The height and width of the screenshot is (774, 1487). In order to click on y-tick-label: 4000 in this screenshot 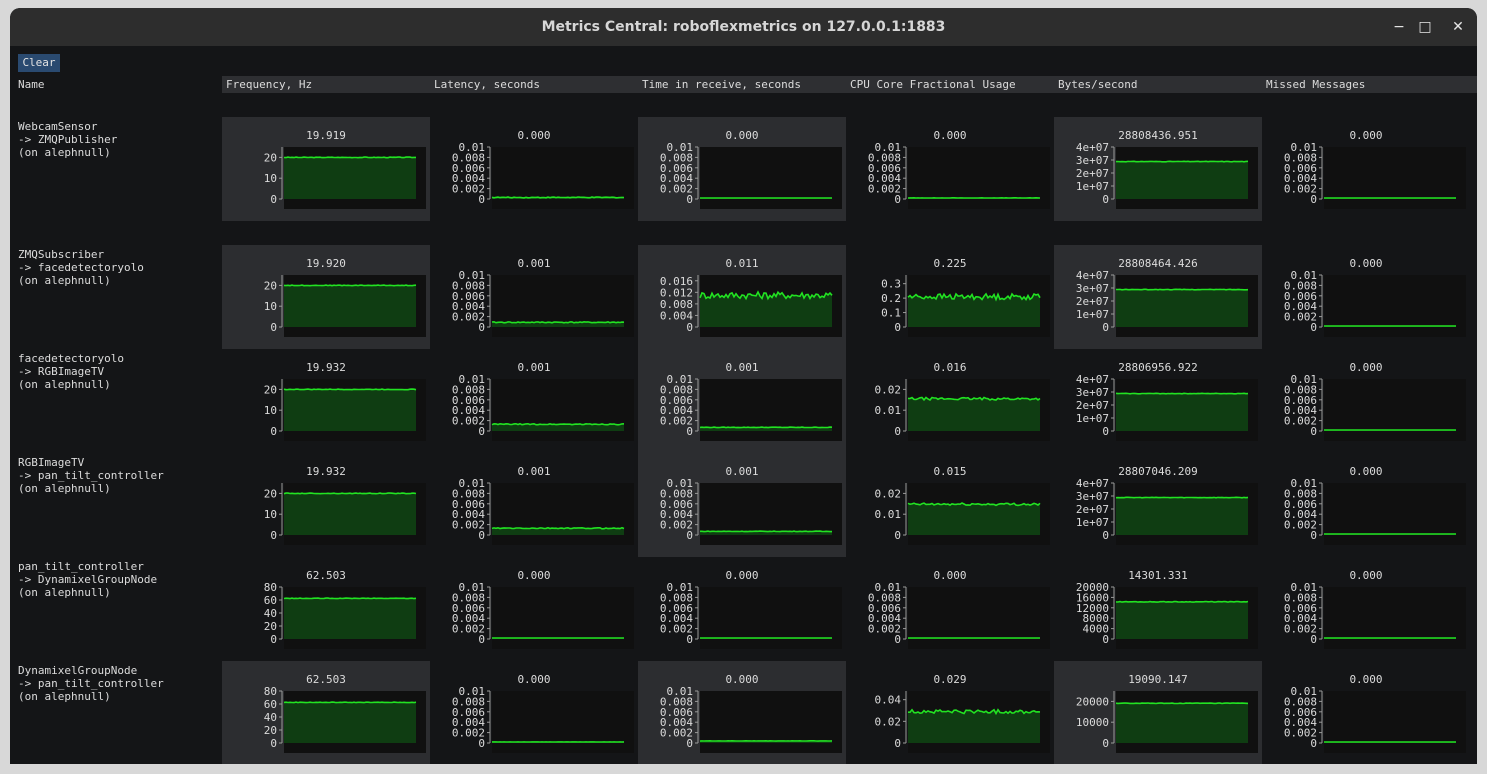, I will do `click(1096, 629)`.